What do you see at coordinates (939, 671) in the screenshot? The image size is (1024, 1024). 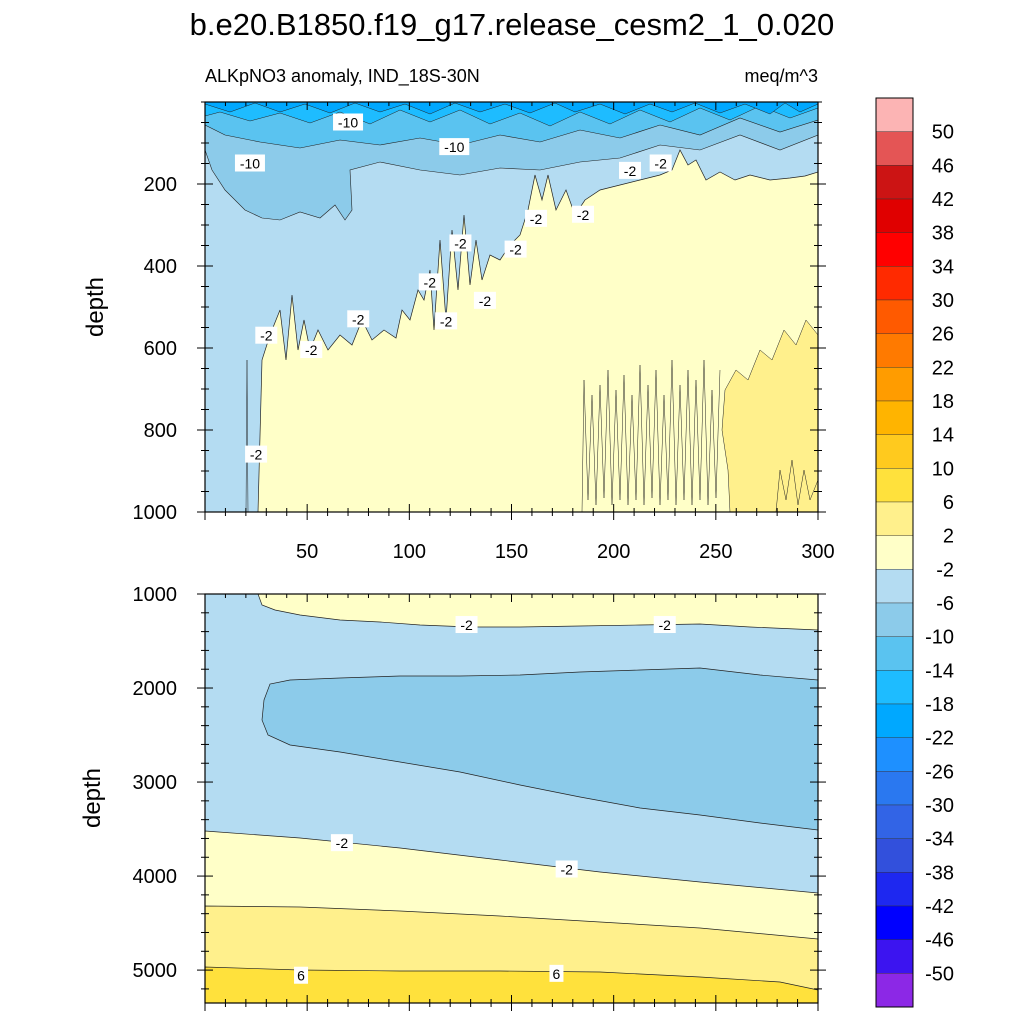 I see `colorbar-tick-label: -14` at bounding box center [939, 671].